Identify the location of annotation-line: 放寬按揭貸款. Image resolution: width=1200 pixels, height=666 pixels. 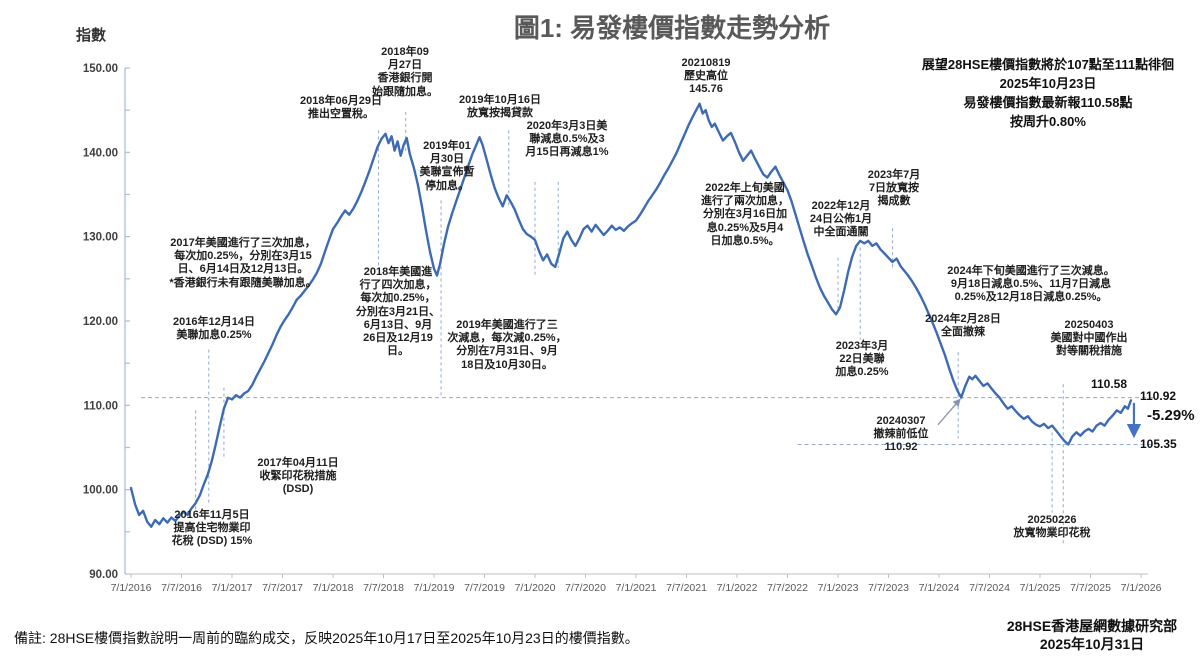
(499, 113).